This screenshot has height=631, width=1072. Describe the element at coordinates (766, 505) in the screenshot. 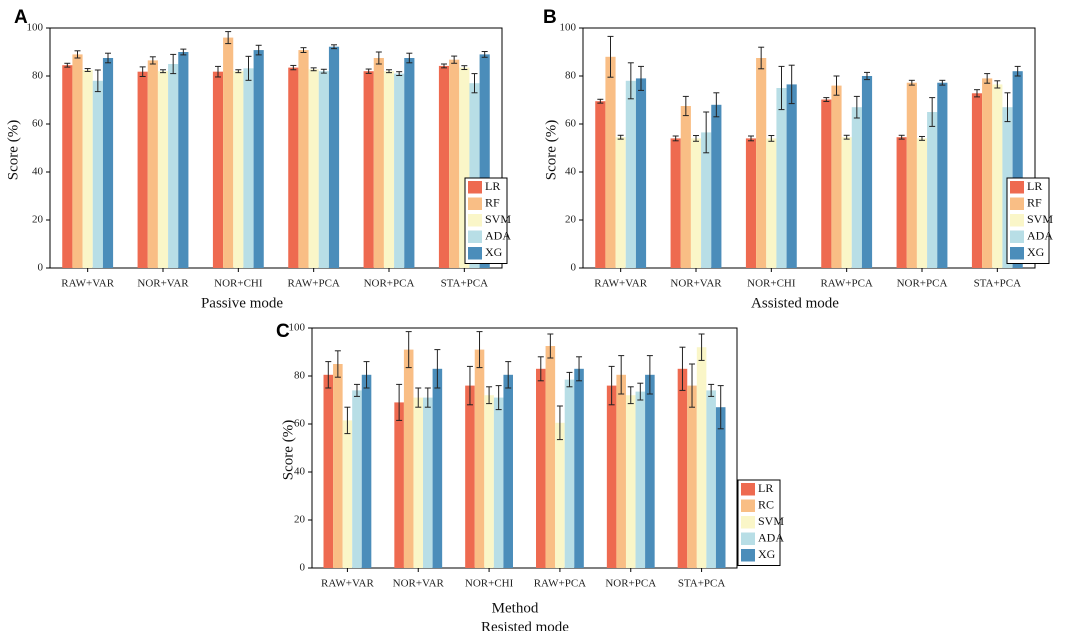

I see `legend-label: RC` at that location.